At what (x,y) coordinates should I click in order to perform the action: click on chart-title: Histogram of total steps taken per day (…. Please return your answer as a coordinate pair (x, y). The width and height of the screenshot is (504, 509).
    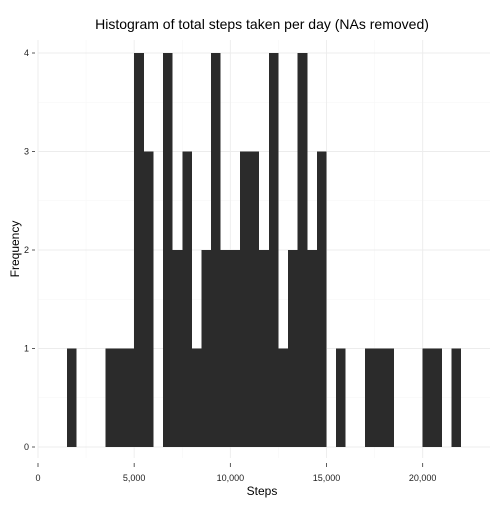
    Looking at the image, I should click on (262, 24).